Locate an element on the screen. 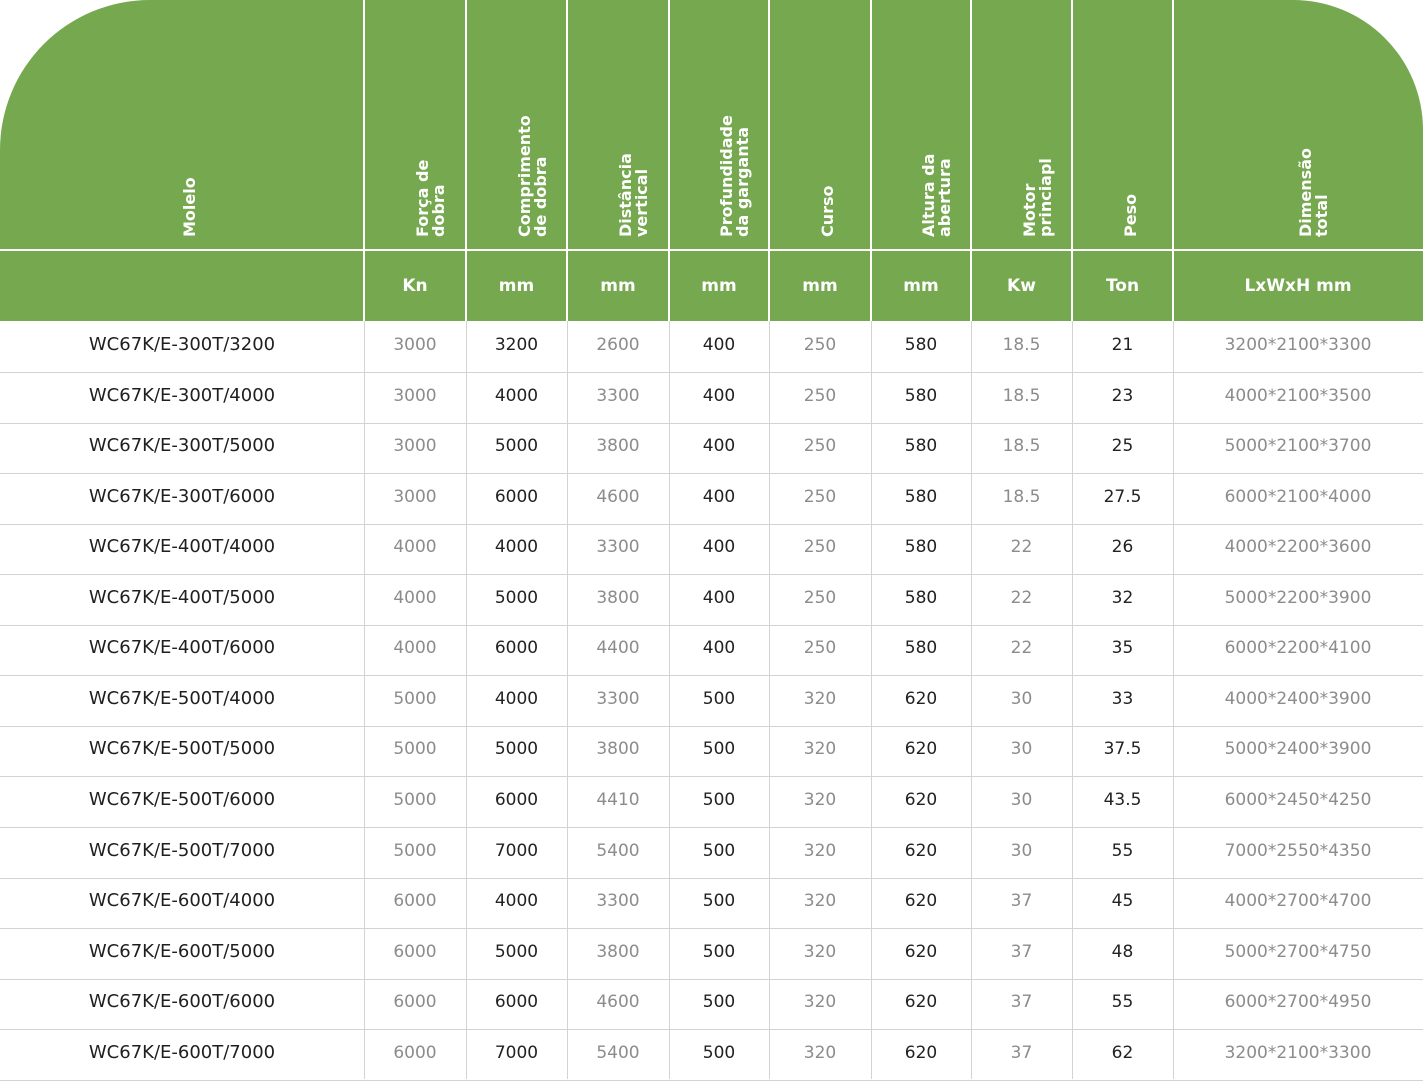 This screenshot has height=1081, width=1423. table-cell: 5000*2400*3900 is located at coordinates (1298, 749).